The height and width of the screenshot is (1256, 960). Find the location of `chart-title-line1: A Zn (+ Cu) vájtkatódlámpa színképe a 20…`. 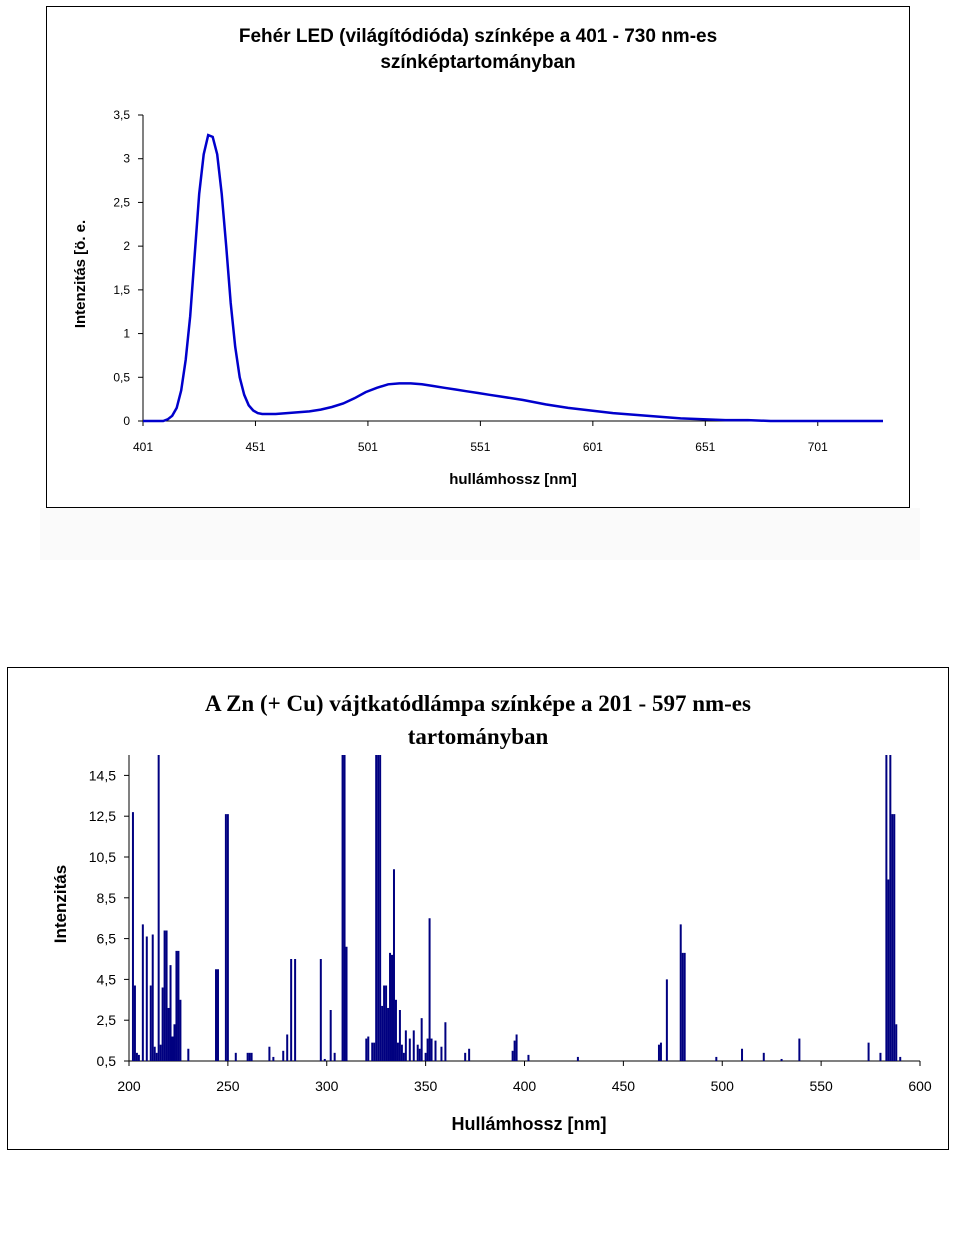

chart-title-line1: A Zn (+ Cu) vájtkatódlámpa színképe a 20… is located at coordinates (478, 703).